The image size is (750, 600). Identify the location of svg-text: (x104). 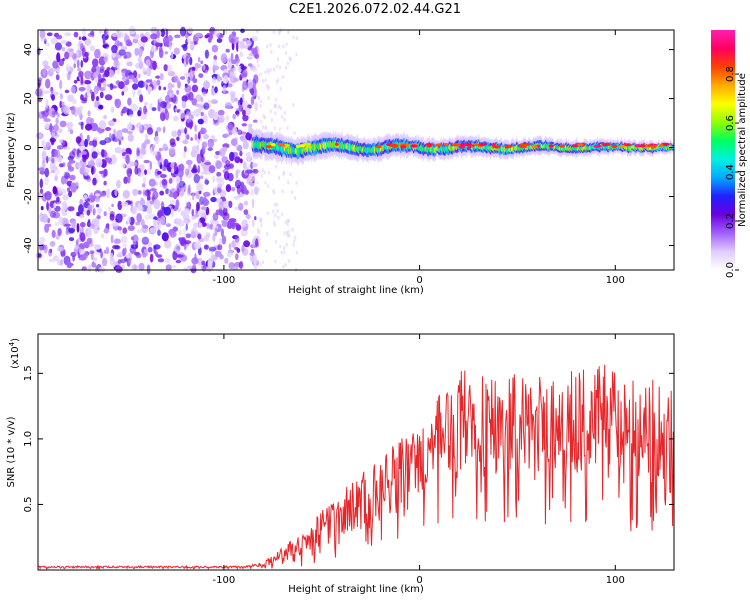
(14, 353).